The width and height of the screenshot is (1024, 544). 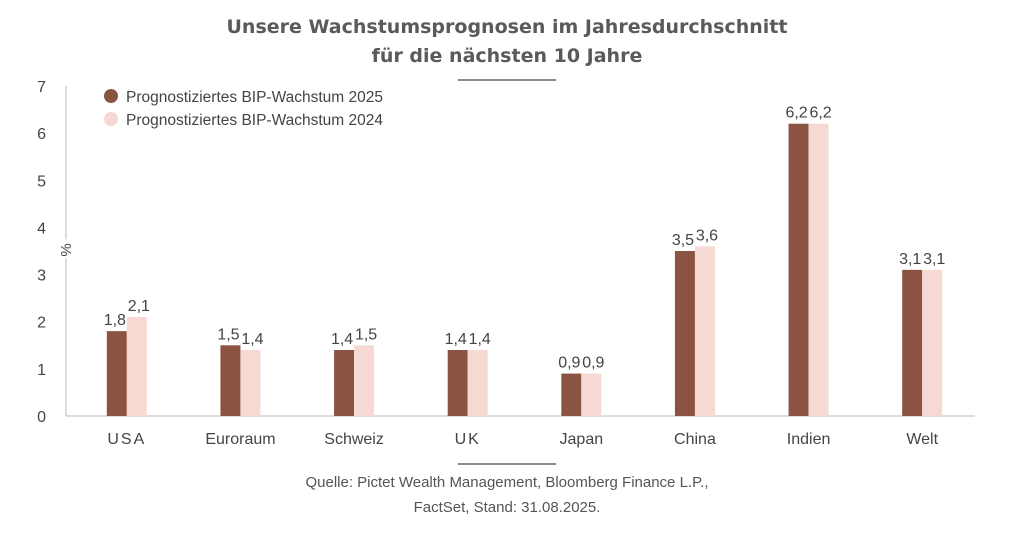 What do you see at coordinates (240, 439) in the screenshot?
I see `x-category-label: Euroraum` at bounding box center [240, 439].